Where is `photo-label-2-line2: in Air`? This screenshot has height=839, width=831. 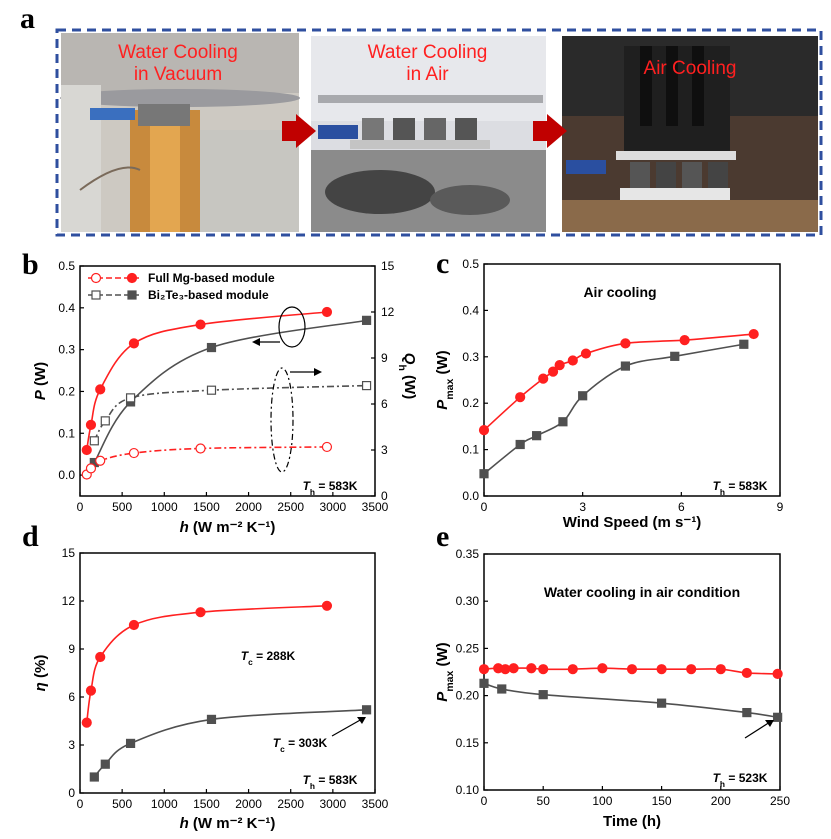
photo-label-2-line2: in Air is located at coordinates (427, 74).